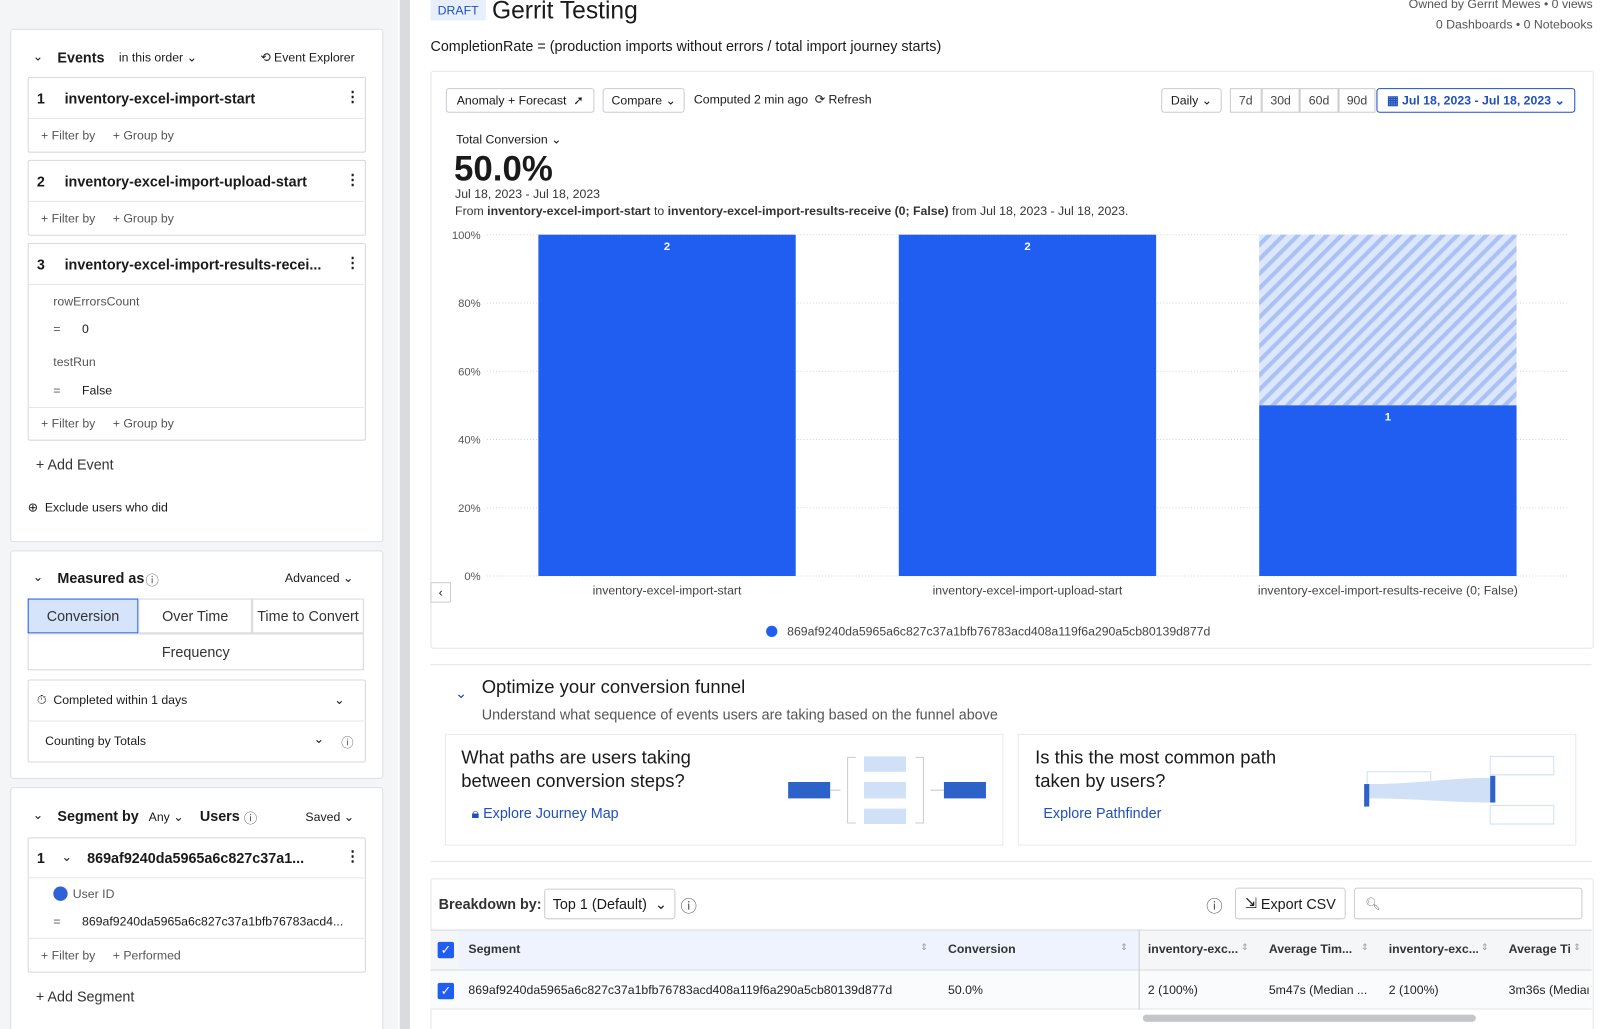 This screenshot has width=1607, height=1029. Describe the element at coordinates (40, 98) in the screenshot. I see `event-index: 1` at that location.